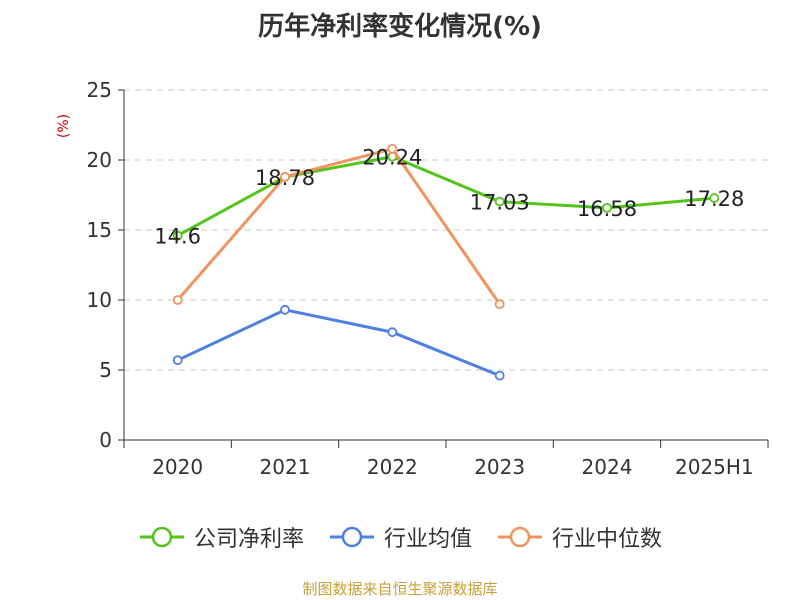 The height and width of the screenshot is (600, 800). Describe the element at coordinates (99, 90) in the screenshot. I see `y-tick-label: 25` at that location.